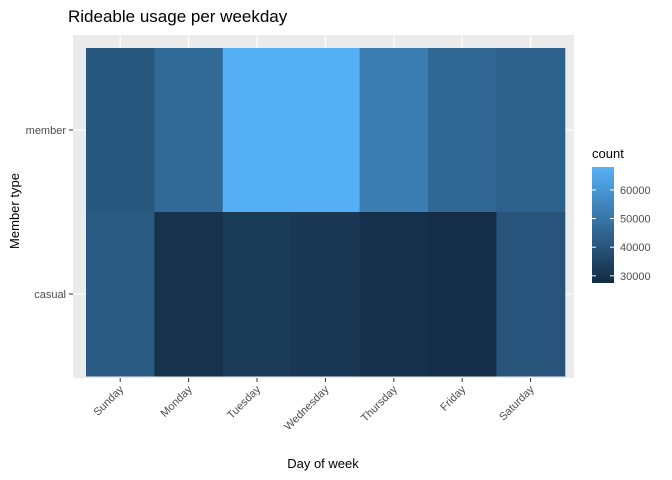 The image size is (672, 480). What do you see at coordinates (326, 130) in the screenshot?
I see `heatmap-cell-member-wednesday` at bounding box center [326, 130].